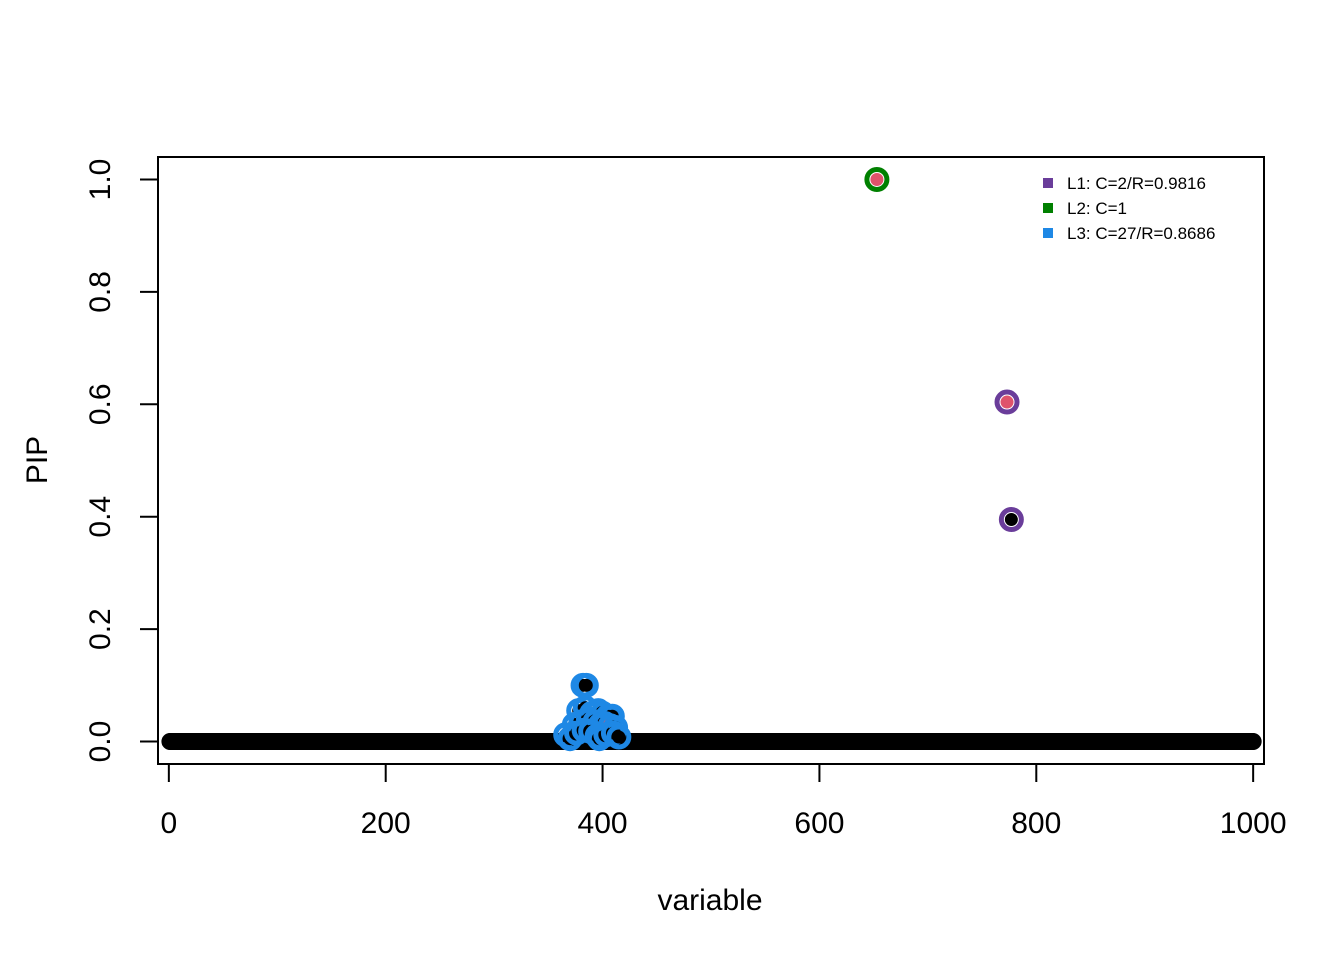  Describe the element at coordinates (121, 461) in the screenshot. I see `y-axis: 0.0 0.2 0.4 0.6 0.8 1.0` at that location.